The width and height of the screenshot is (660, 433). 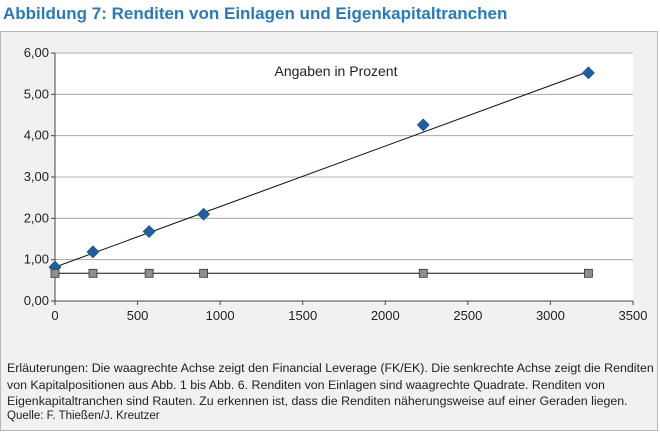 I want to click on y-tick-label: 6,00, so click(x=36, y=52).